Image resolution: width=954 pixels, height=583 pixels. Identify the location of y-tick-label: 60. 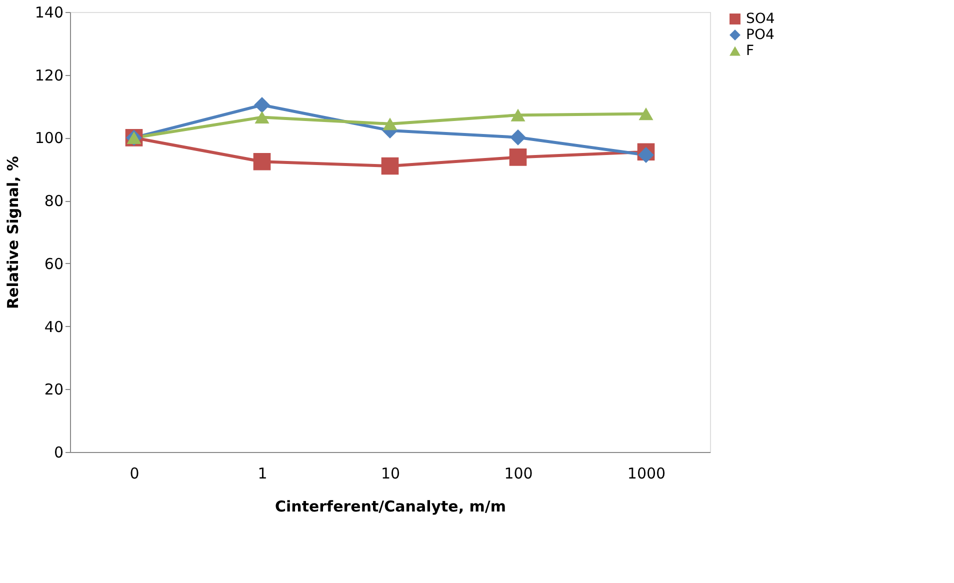
(54, 263).